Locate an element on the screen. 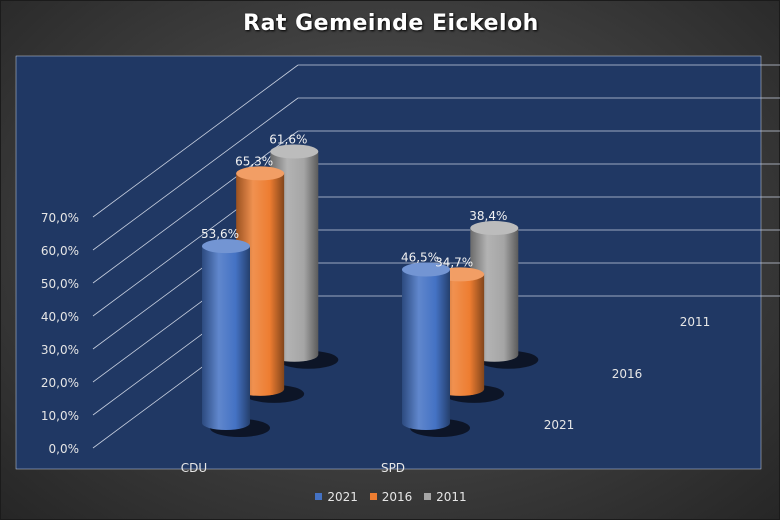  data-label: 61,6% is located at coordinates (288, 140).